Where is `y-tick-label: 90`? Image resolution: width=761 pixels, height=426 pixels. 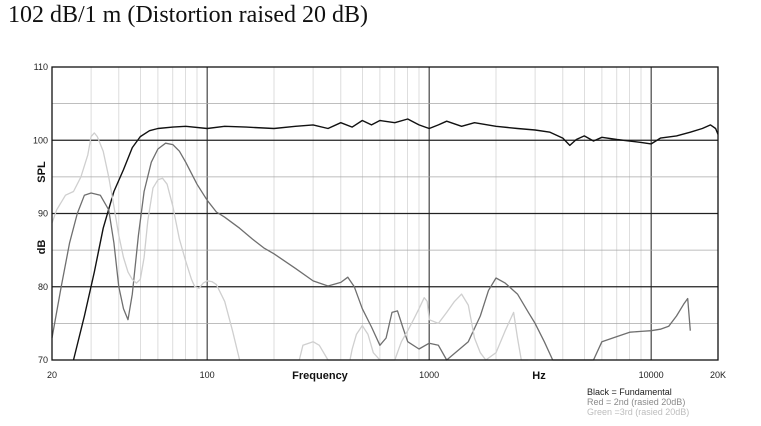
y-tick-label: 90 is located at coordinates (43, 214).